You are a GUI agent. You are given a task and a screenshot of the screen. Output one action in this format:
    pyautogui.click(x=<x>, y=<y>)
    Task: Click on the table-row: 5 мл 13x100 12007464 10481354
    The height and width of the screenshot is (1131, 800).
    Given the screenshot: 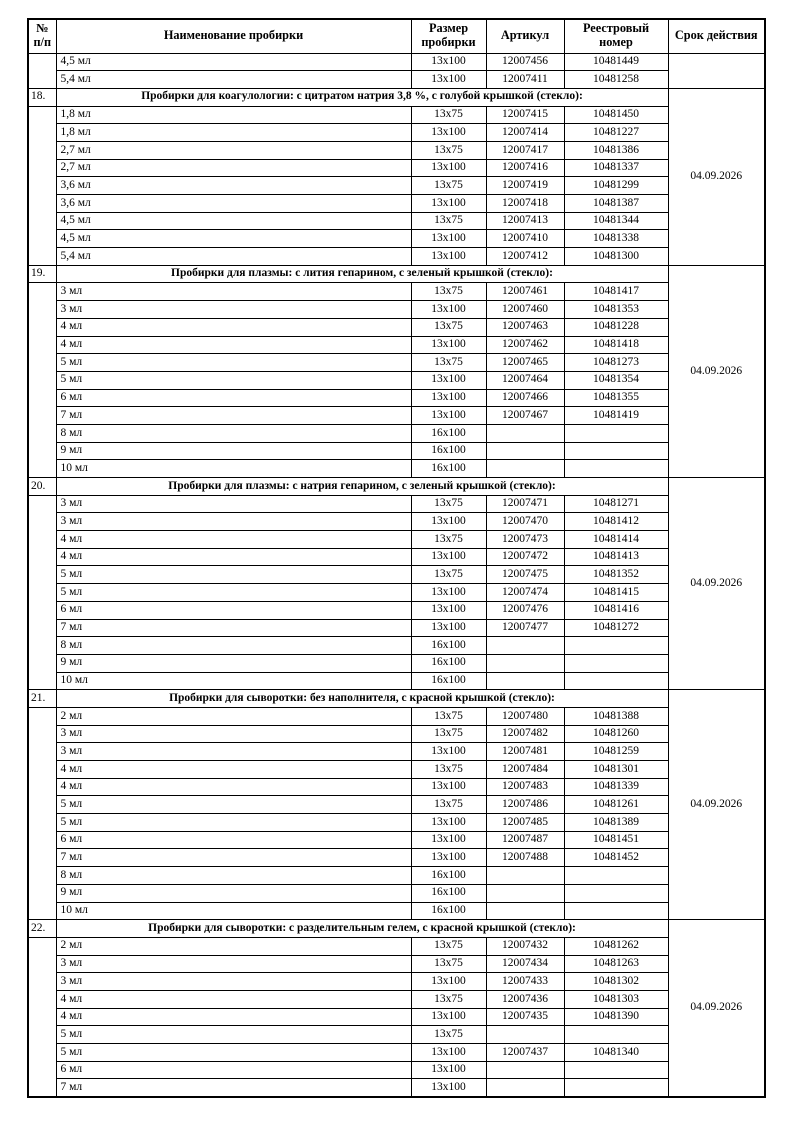 What is the action you would take?
    pyautogui.click(x=396, y=380)
    